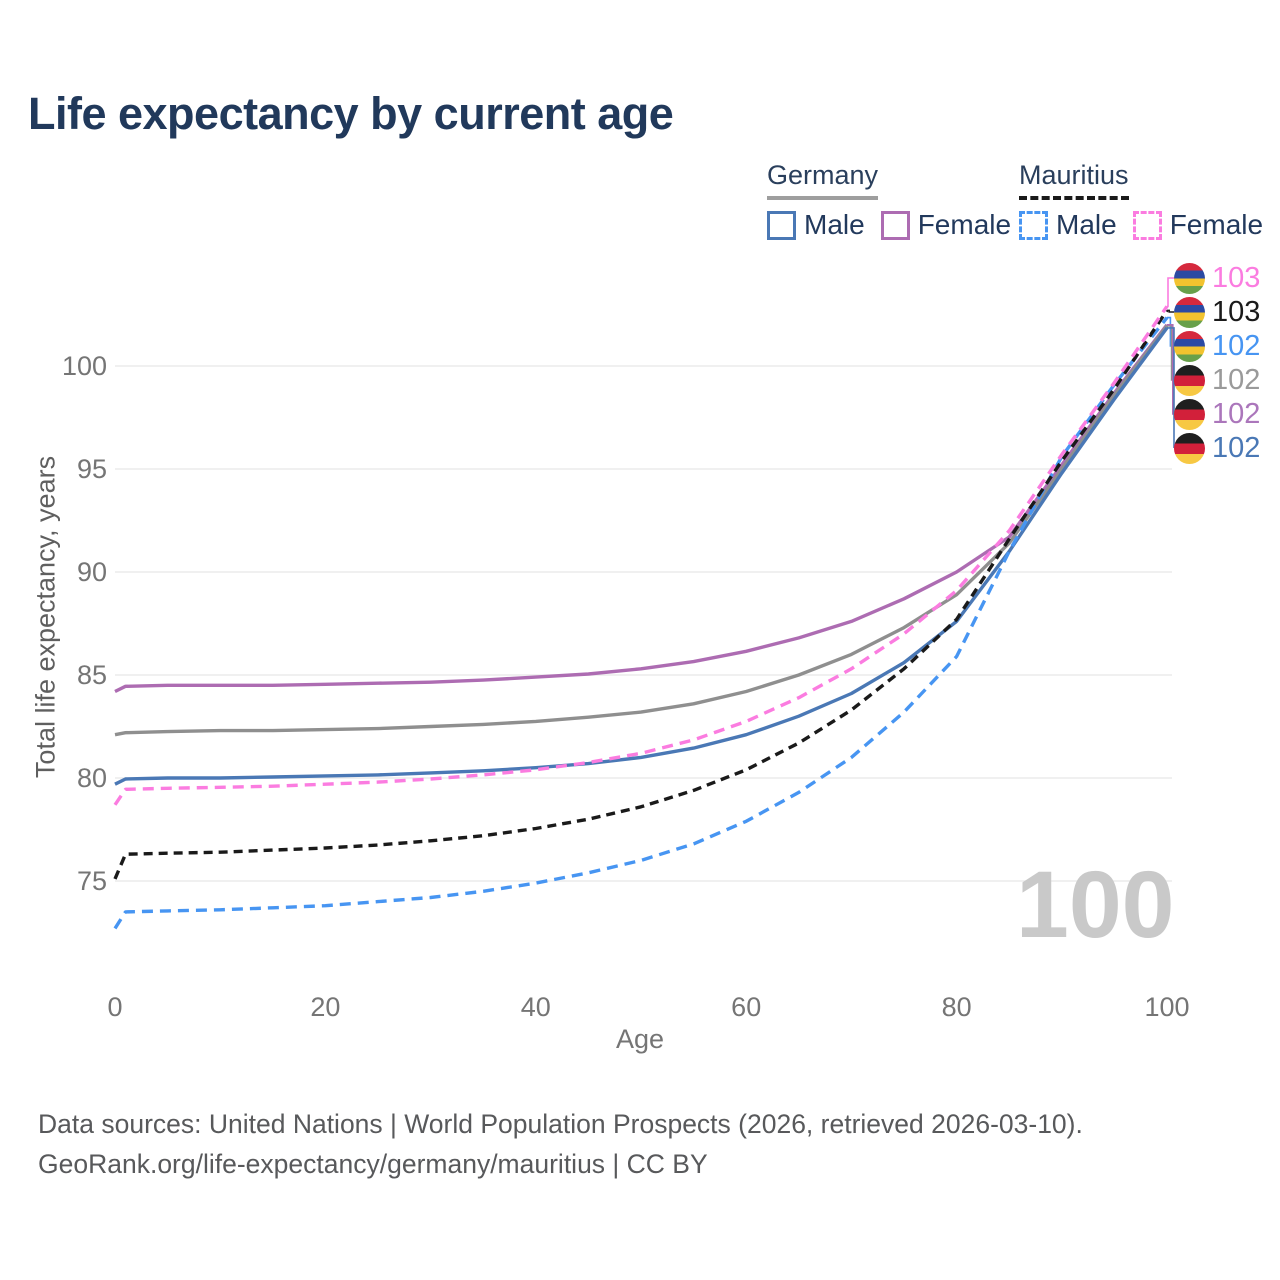 Image resolution: width=1280 pixels, height=1280 pixels. Describe the element at coordinates (536, 1007) in the screenshot. I see `x-tick-label: 40` at that location.